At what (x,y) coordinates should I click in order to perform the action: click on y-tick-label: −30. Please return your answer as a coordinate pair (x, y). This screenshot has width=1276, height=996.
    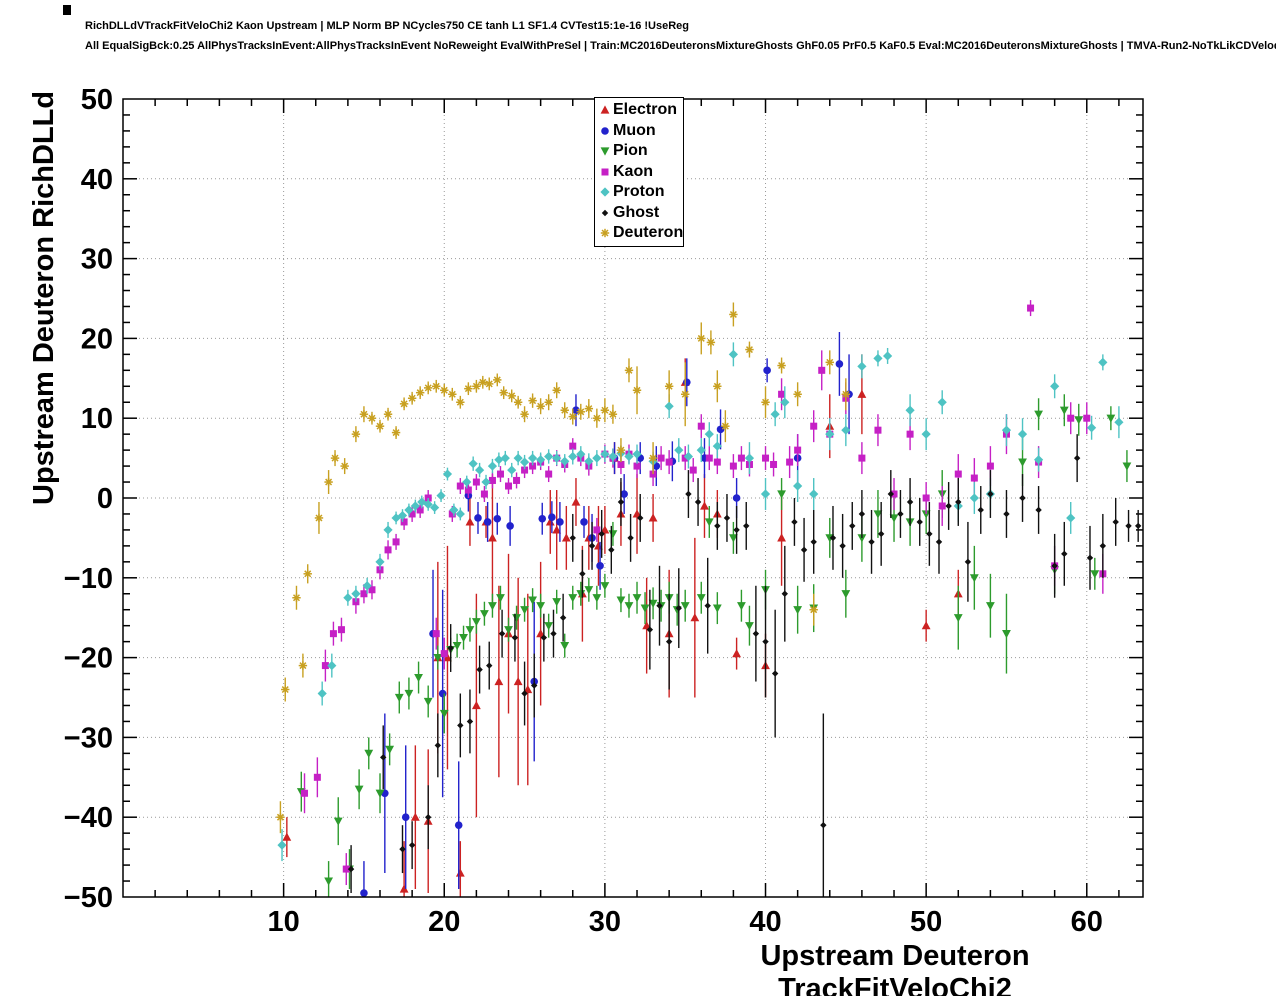
    Looking at the image, I should click on (88, 738).